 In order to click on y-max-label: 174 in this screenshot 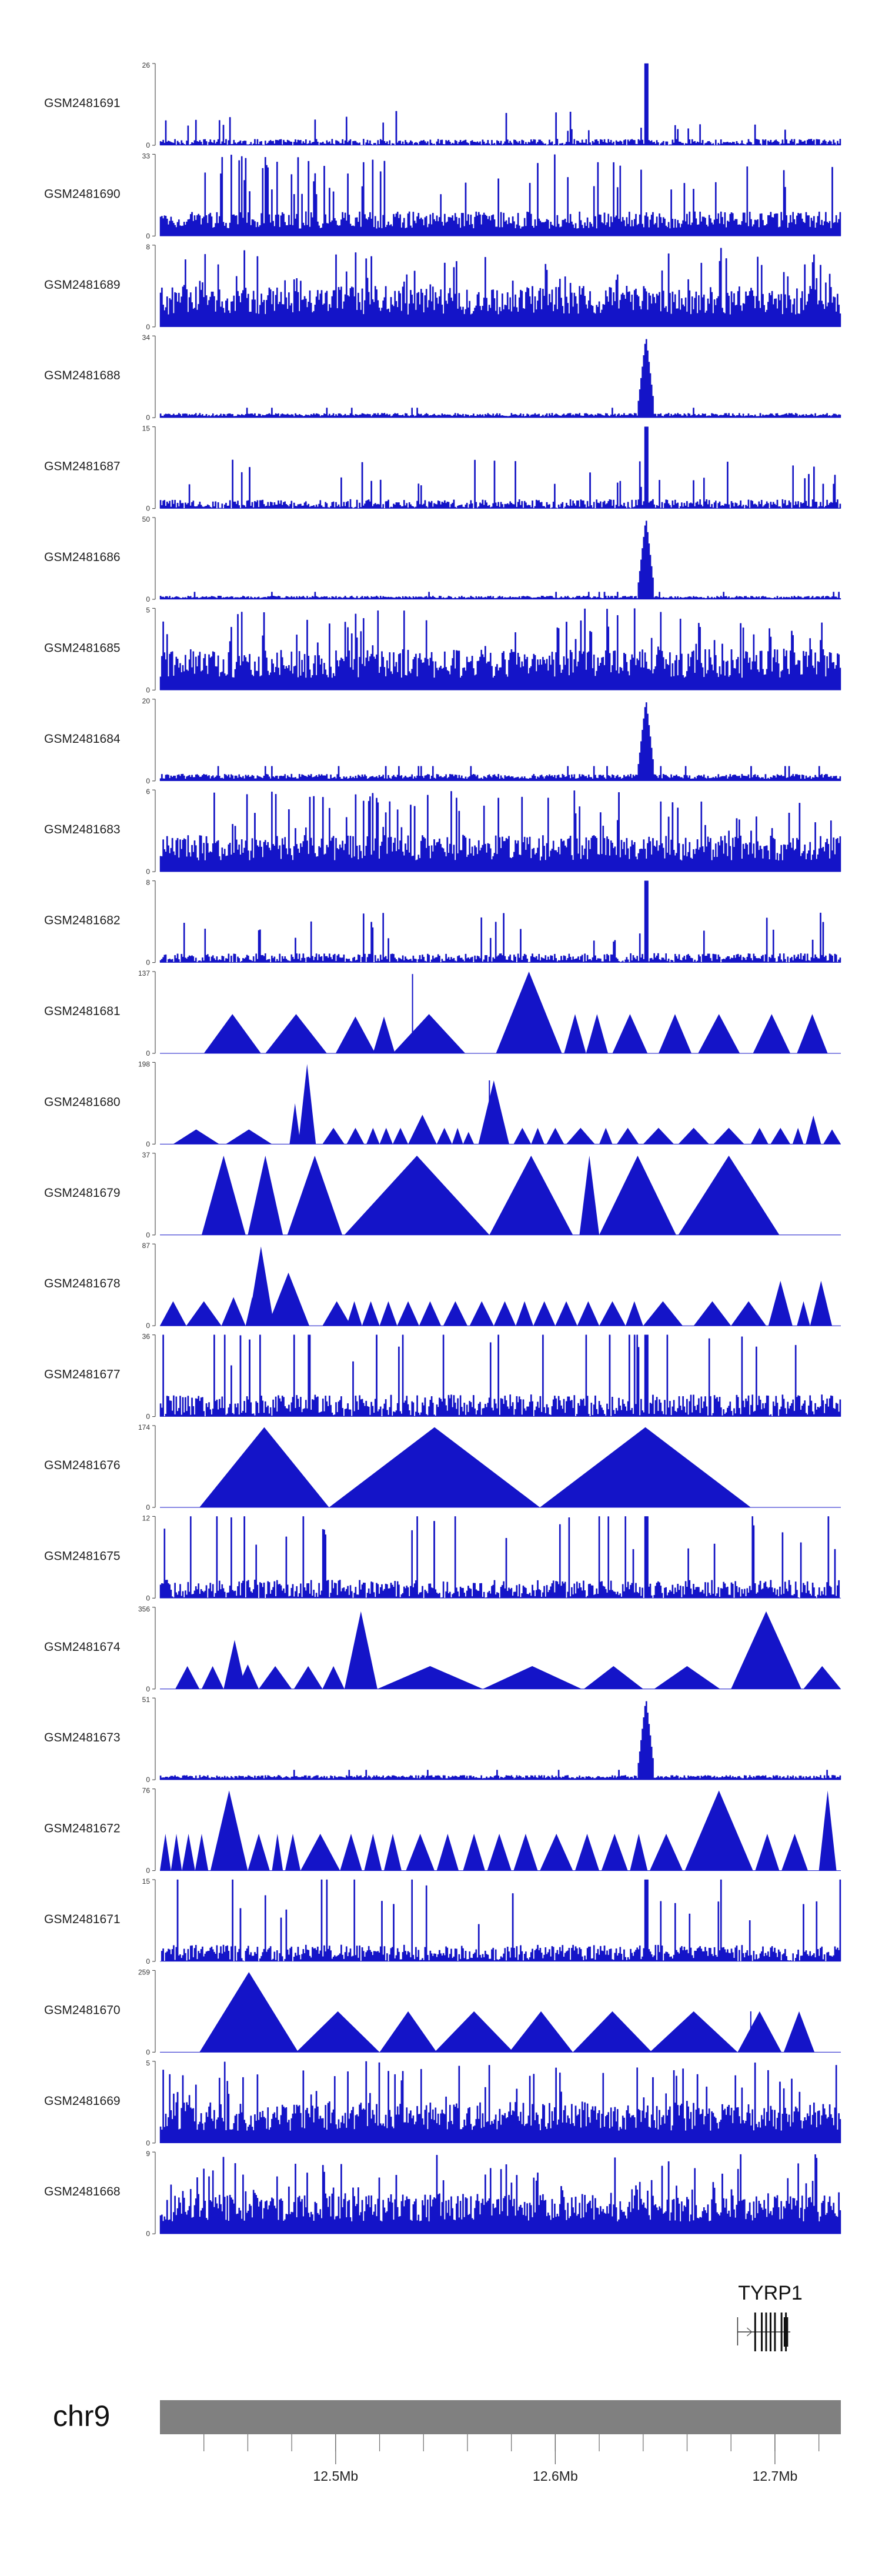, I will do `click(144, 1427)`.